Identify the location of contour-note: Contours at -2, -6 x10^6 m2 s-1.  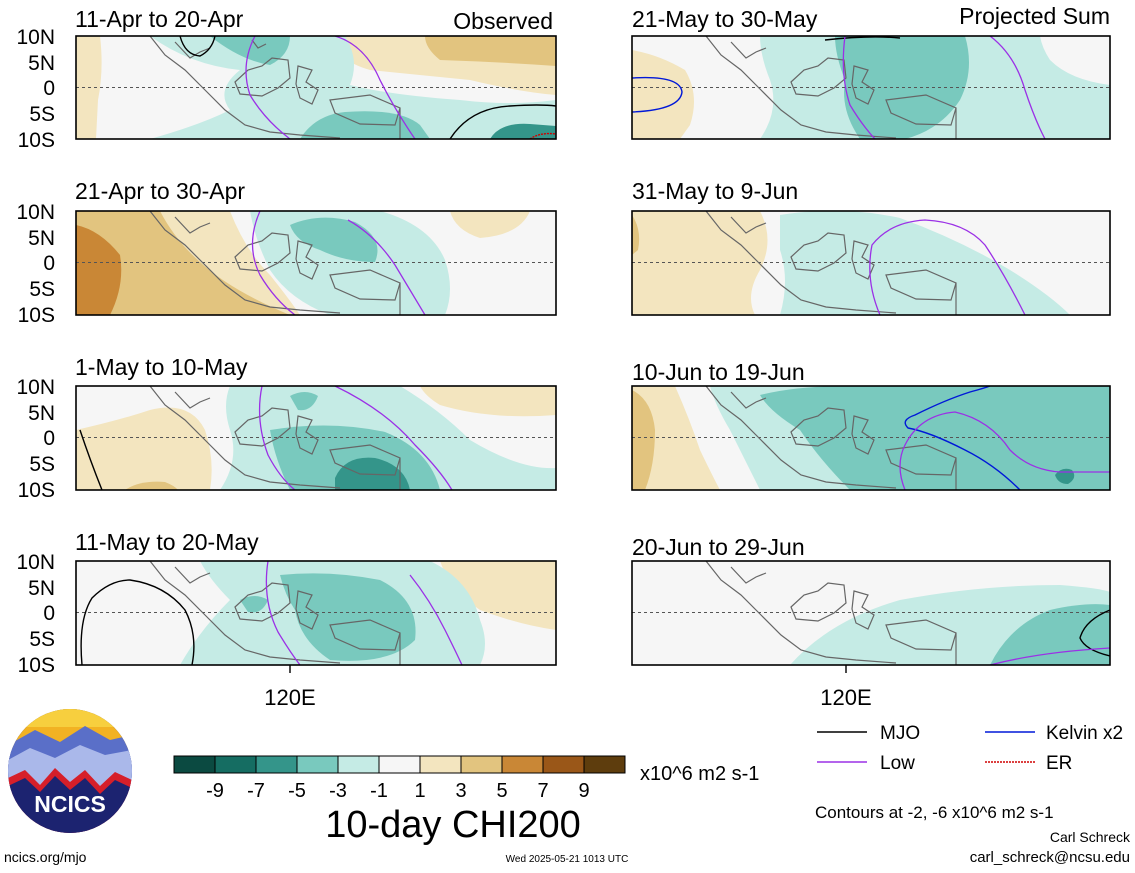
(934, 812).